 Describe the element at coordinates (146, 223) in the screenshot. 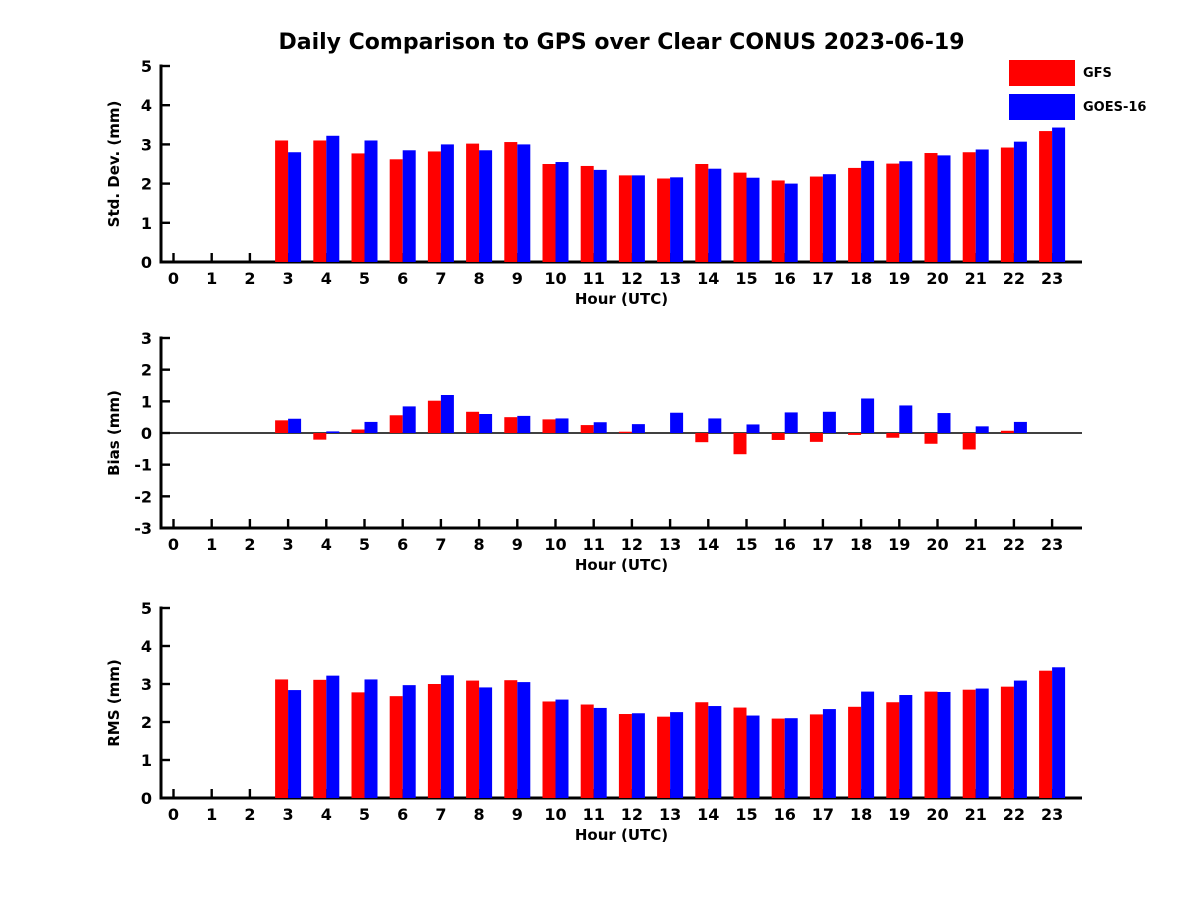

I see `y-tick-label: 1` at that location.